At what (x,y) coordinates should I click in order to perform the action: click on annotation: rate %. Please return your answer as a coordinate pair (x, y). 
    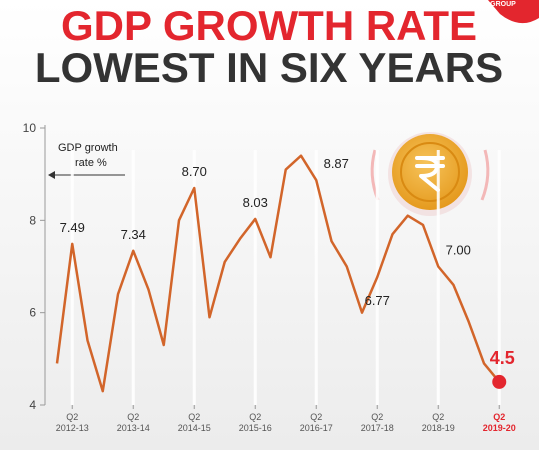
    Looking at the image, I should click on (91, 163).